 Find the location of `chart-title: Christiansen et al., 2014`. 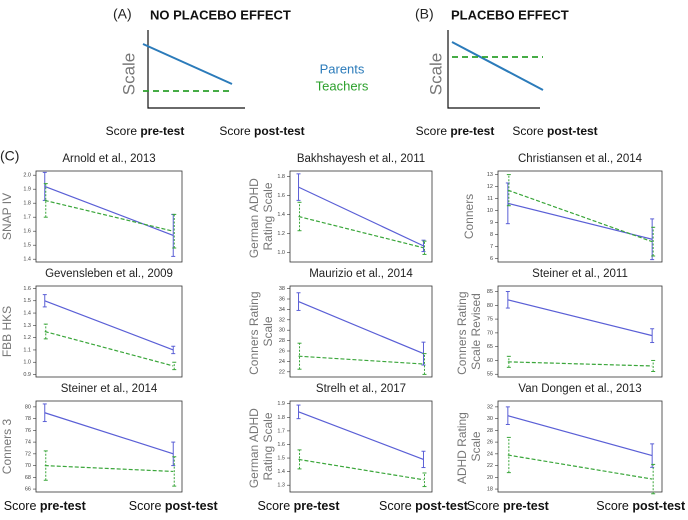

chart-title: Christiansen et al., 2014 is located at coordinates (580, 159).